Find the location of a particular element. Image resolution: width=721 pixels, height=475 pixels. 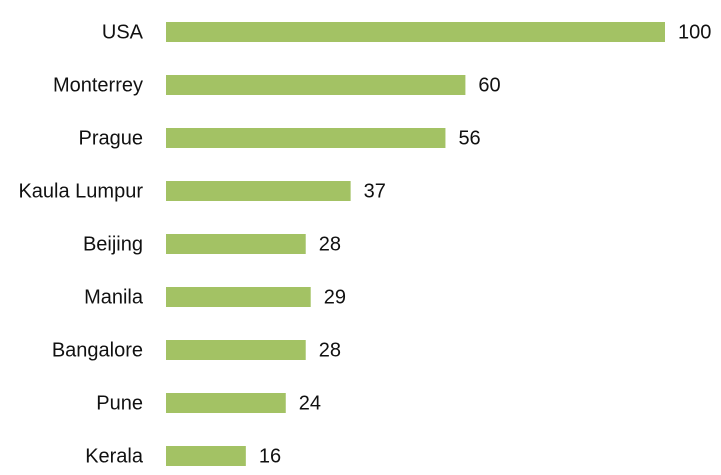

value-label: 29 is located at coordinates (335, 297).